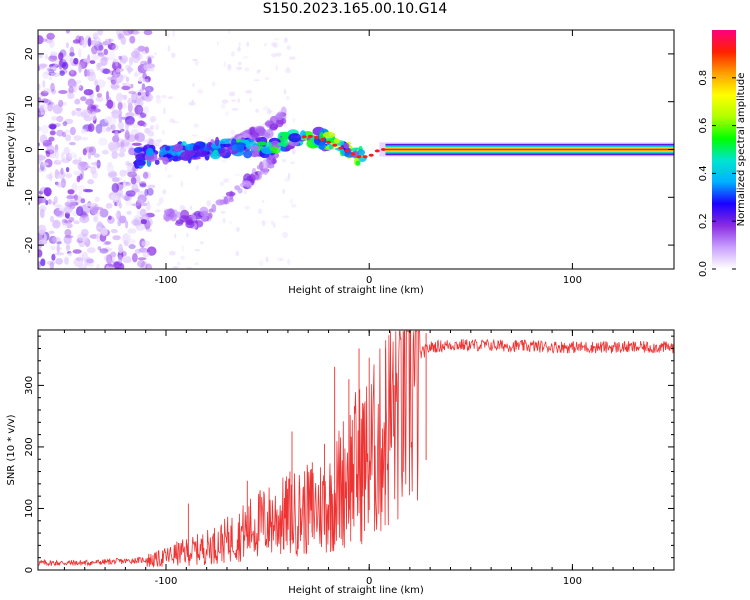 The image size is (750, 600). What do you see at coordinates (703, 221) in the screenshot?
I see `colorbar-tick-label: 0.2` at bounding box center [703, 221].